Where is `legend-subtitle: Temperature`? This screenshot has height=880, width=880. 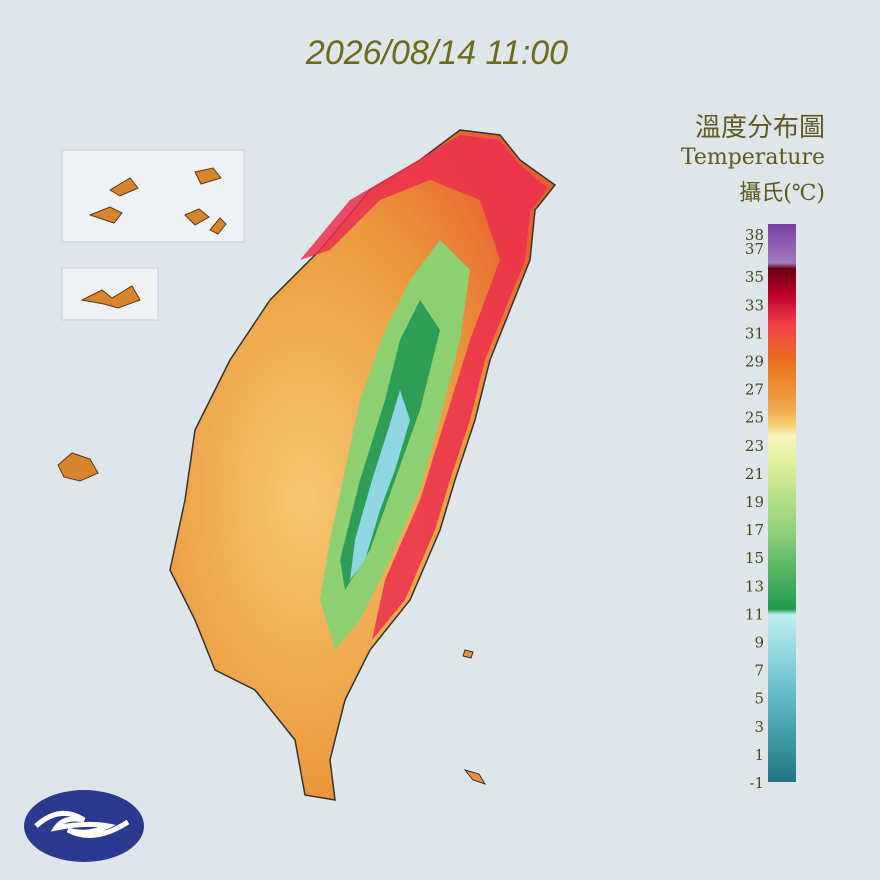
legend-subtitle: Temperature is located at coordinates (753, 157).